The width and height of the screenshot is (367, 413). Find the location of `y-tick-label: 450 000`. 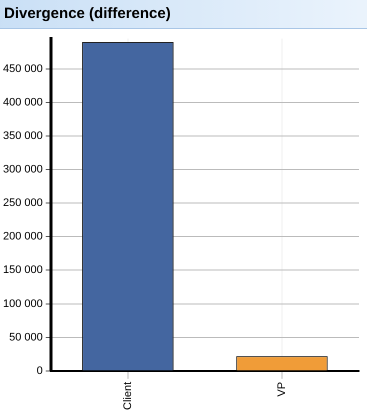

y-tick-label: 450 000 is located at coordinates (22, 68).